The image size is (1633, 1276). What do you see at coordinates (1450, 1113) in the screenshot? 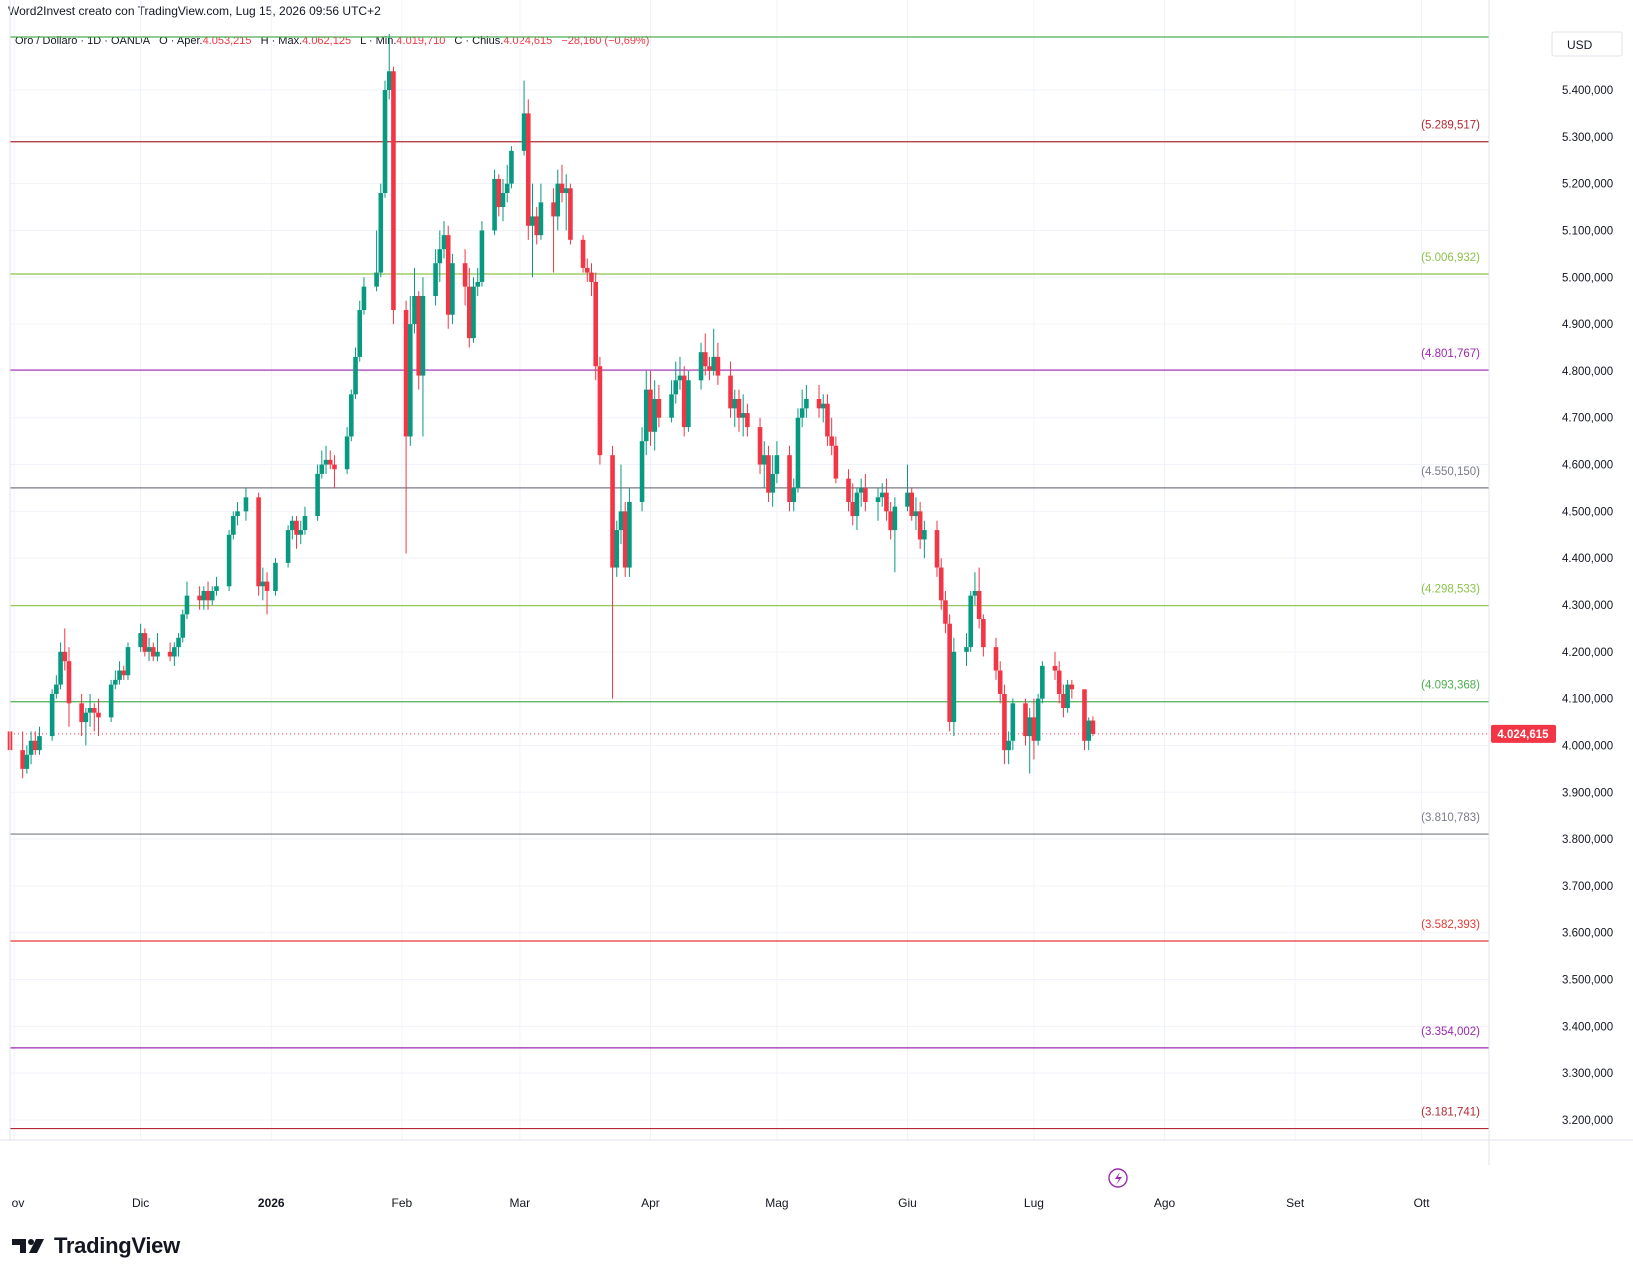
I see `level-label: (3.181,741)` at bounding box center [1450, 1113].